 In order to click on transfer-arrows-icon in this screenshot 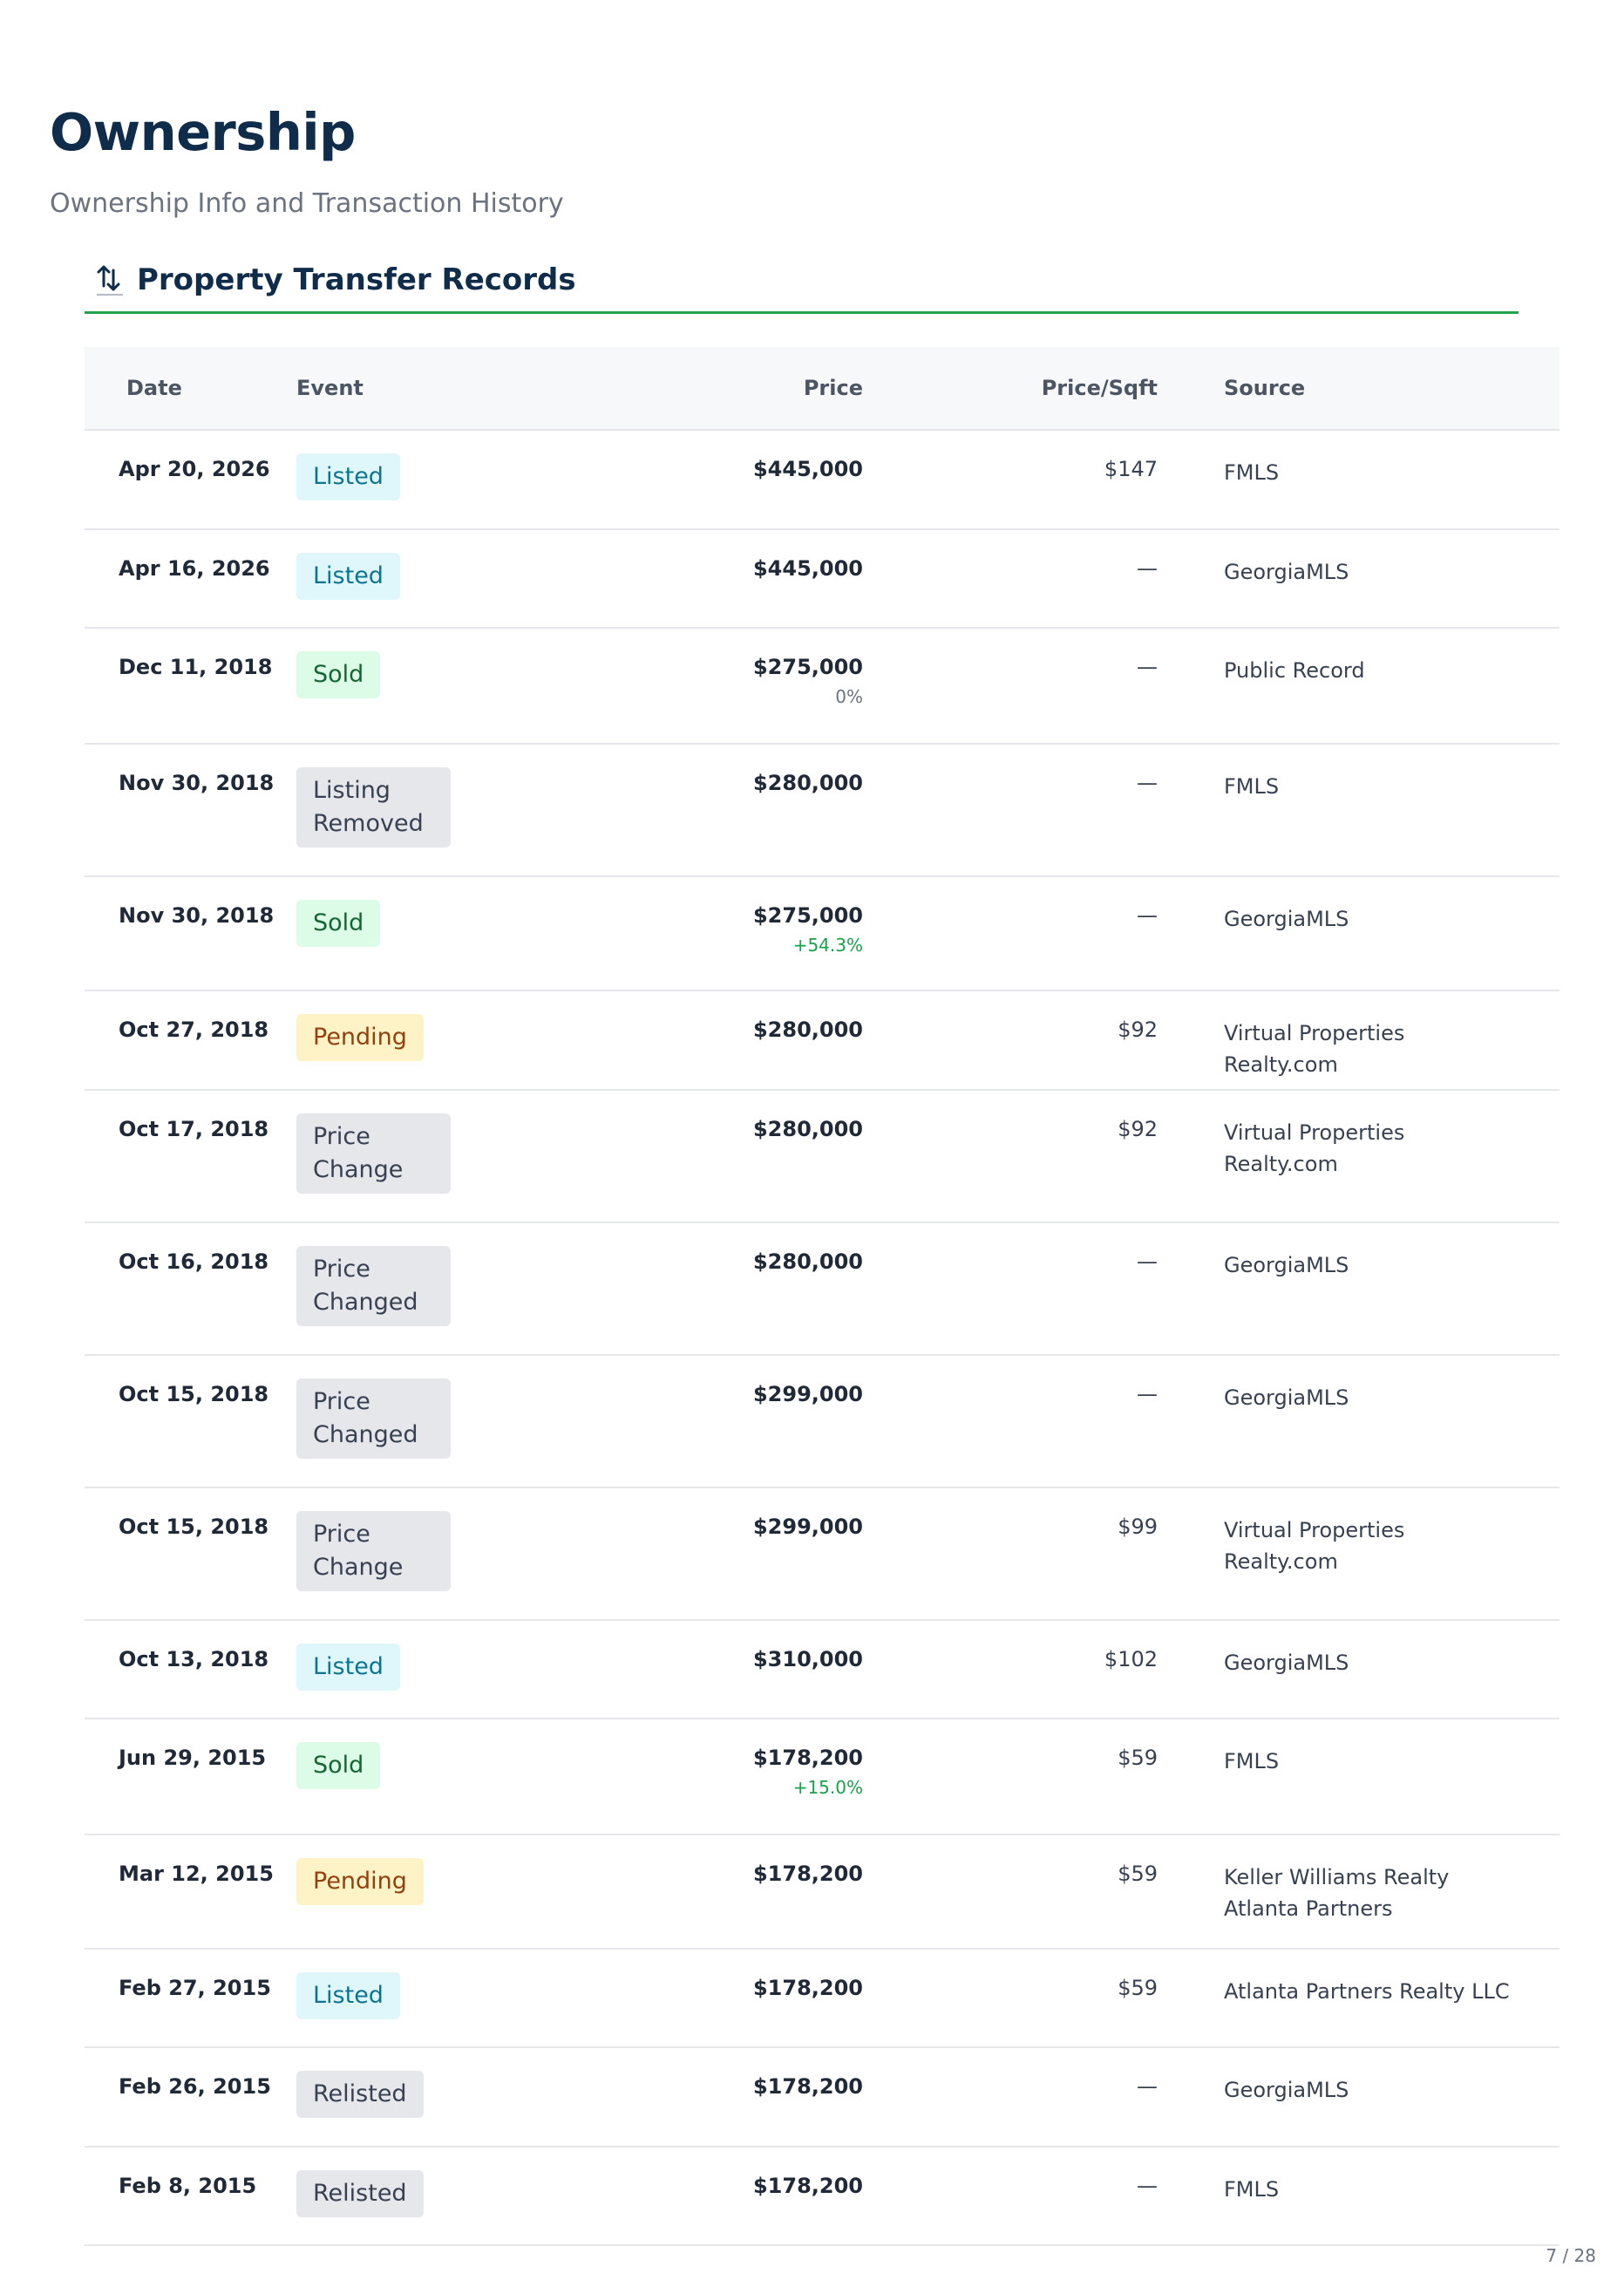, I will do `click(110, 280)`.